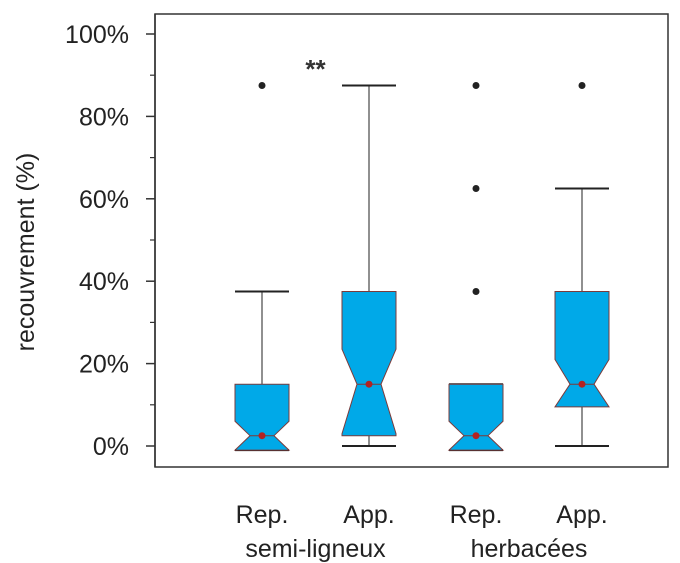  I want to click on y-tick-label: 100%, so click(97, 35).